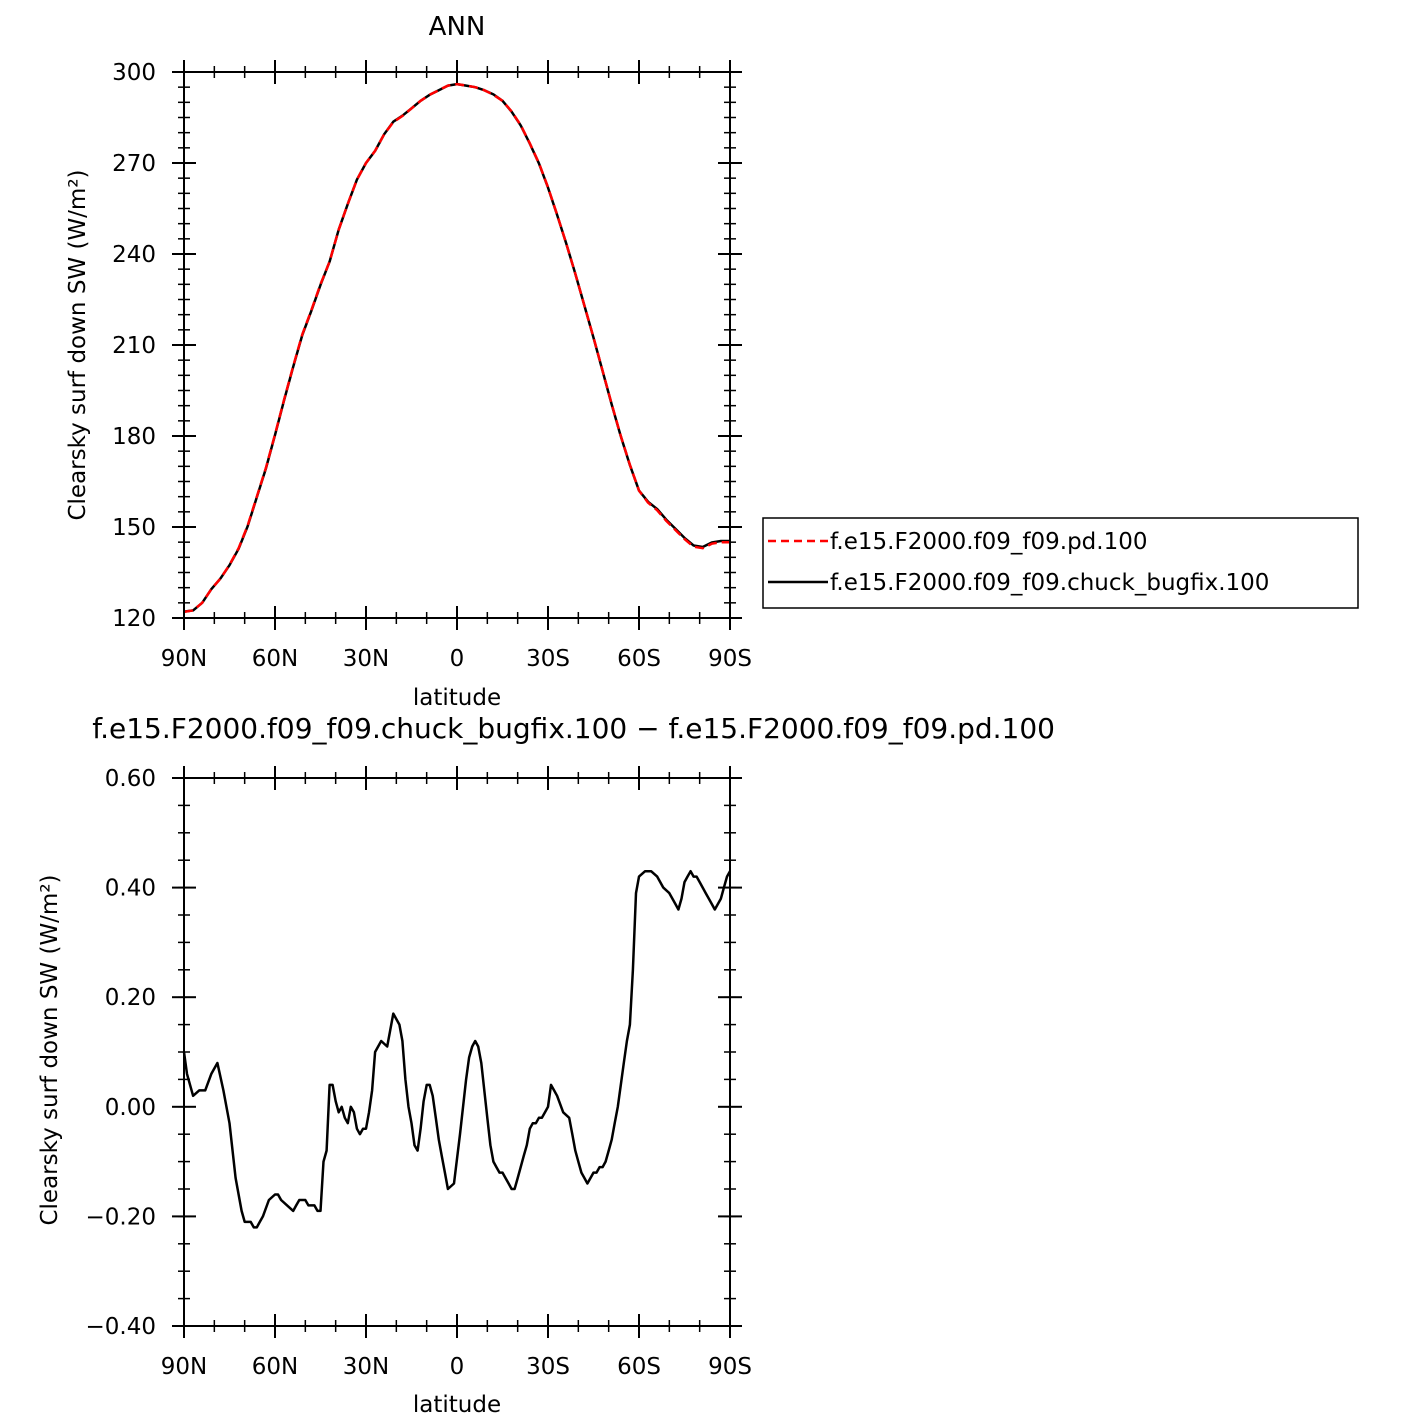 The height and width of the screenshot is (1424, 1422). I want to click on bottom-series-line-bugfix, so click(457, 1049).